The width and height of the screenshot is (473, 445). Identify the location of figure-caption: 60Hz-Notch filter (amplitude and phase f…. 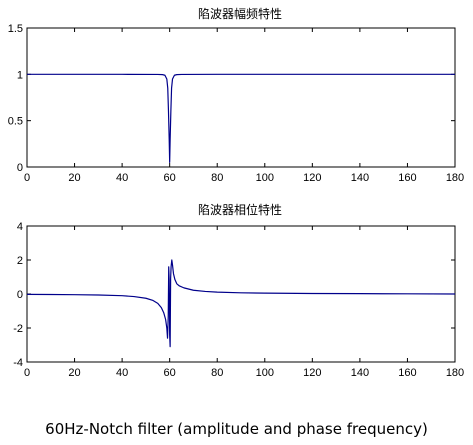
(236, 429).